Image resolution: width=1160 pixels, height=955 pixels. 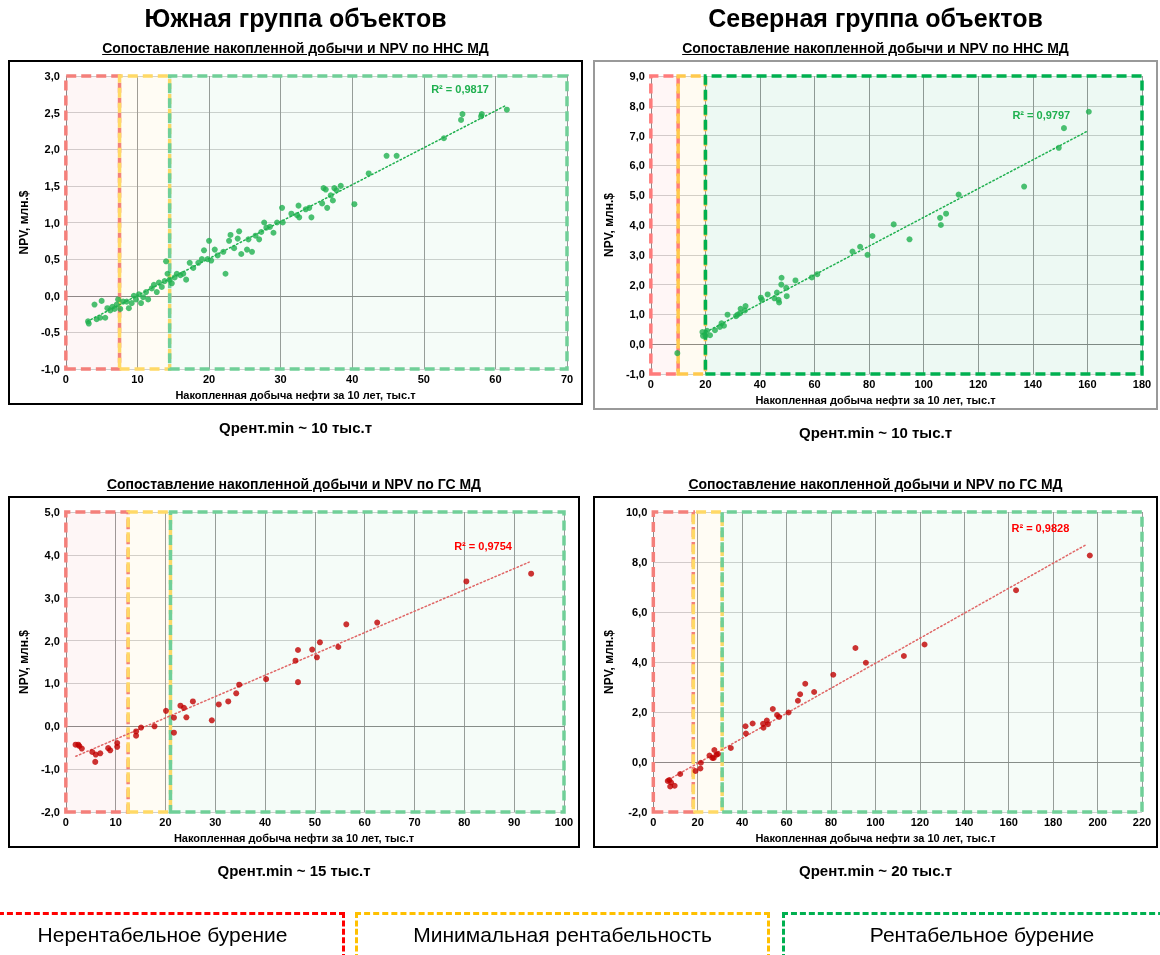 What do you see at coordinates (971, 933) in the screenshot?
I see `category-label: Рентабельное бурение` at bounding box center [971, 933].